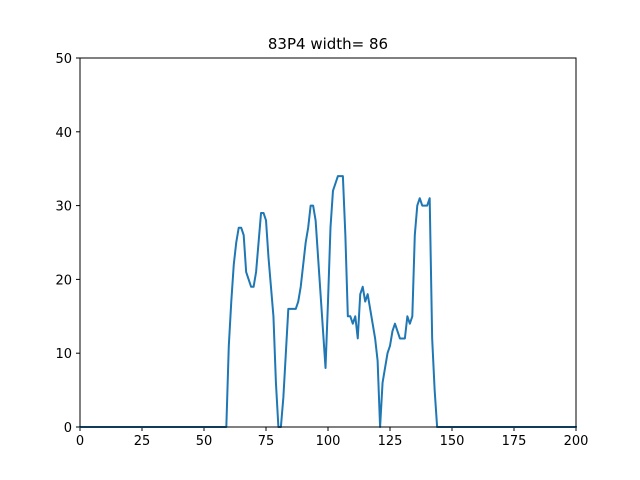 This screenshot has width=640, height=480. What do you see at coordinates (63, 280) in the screenshot?
I see `y-tick-label: 20` at bounding box center [63, 280].